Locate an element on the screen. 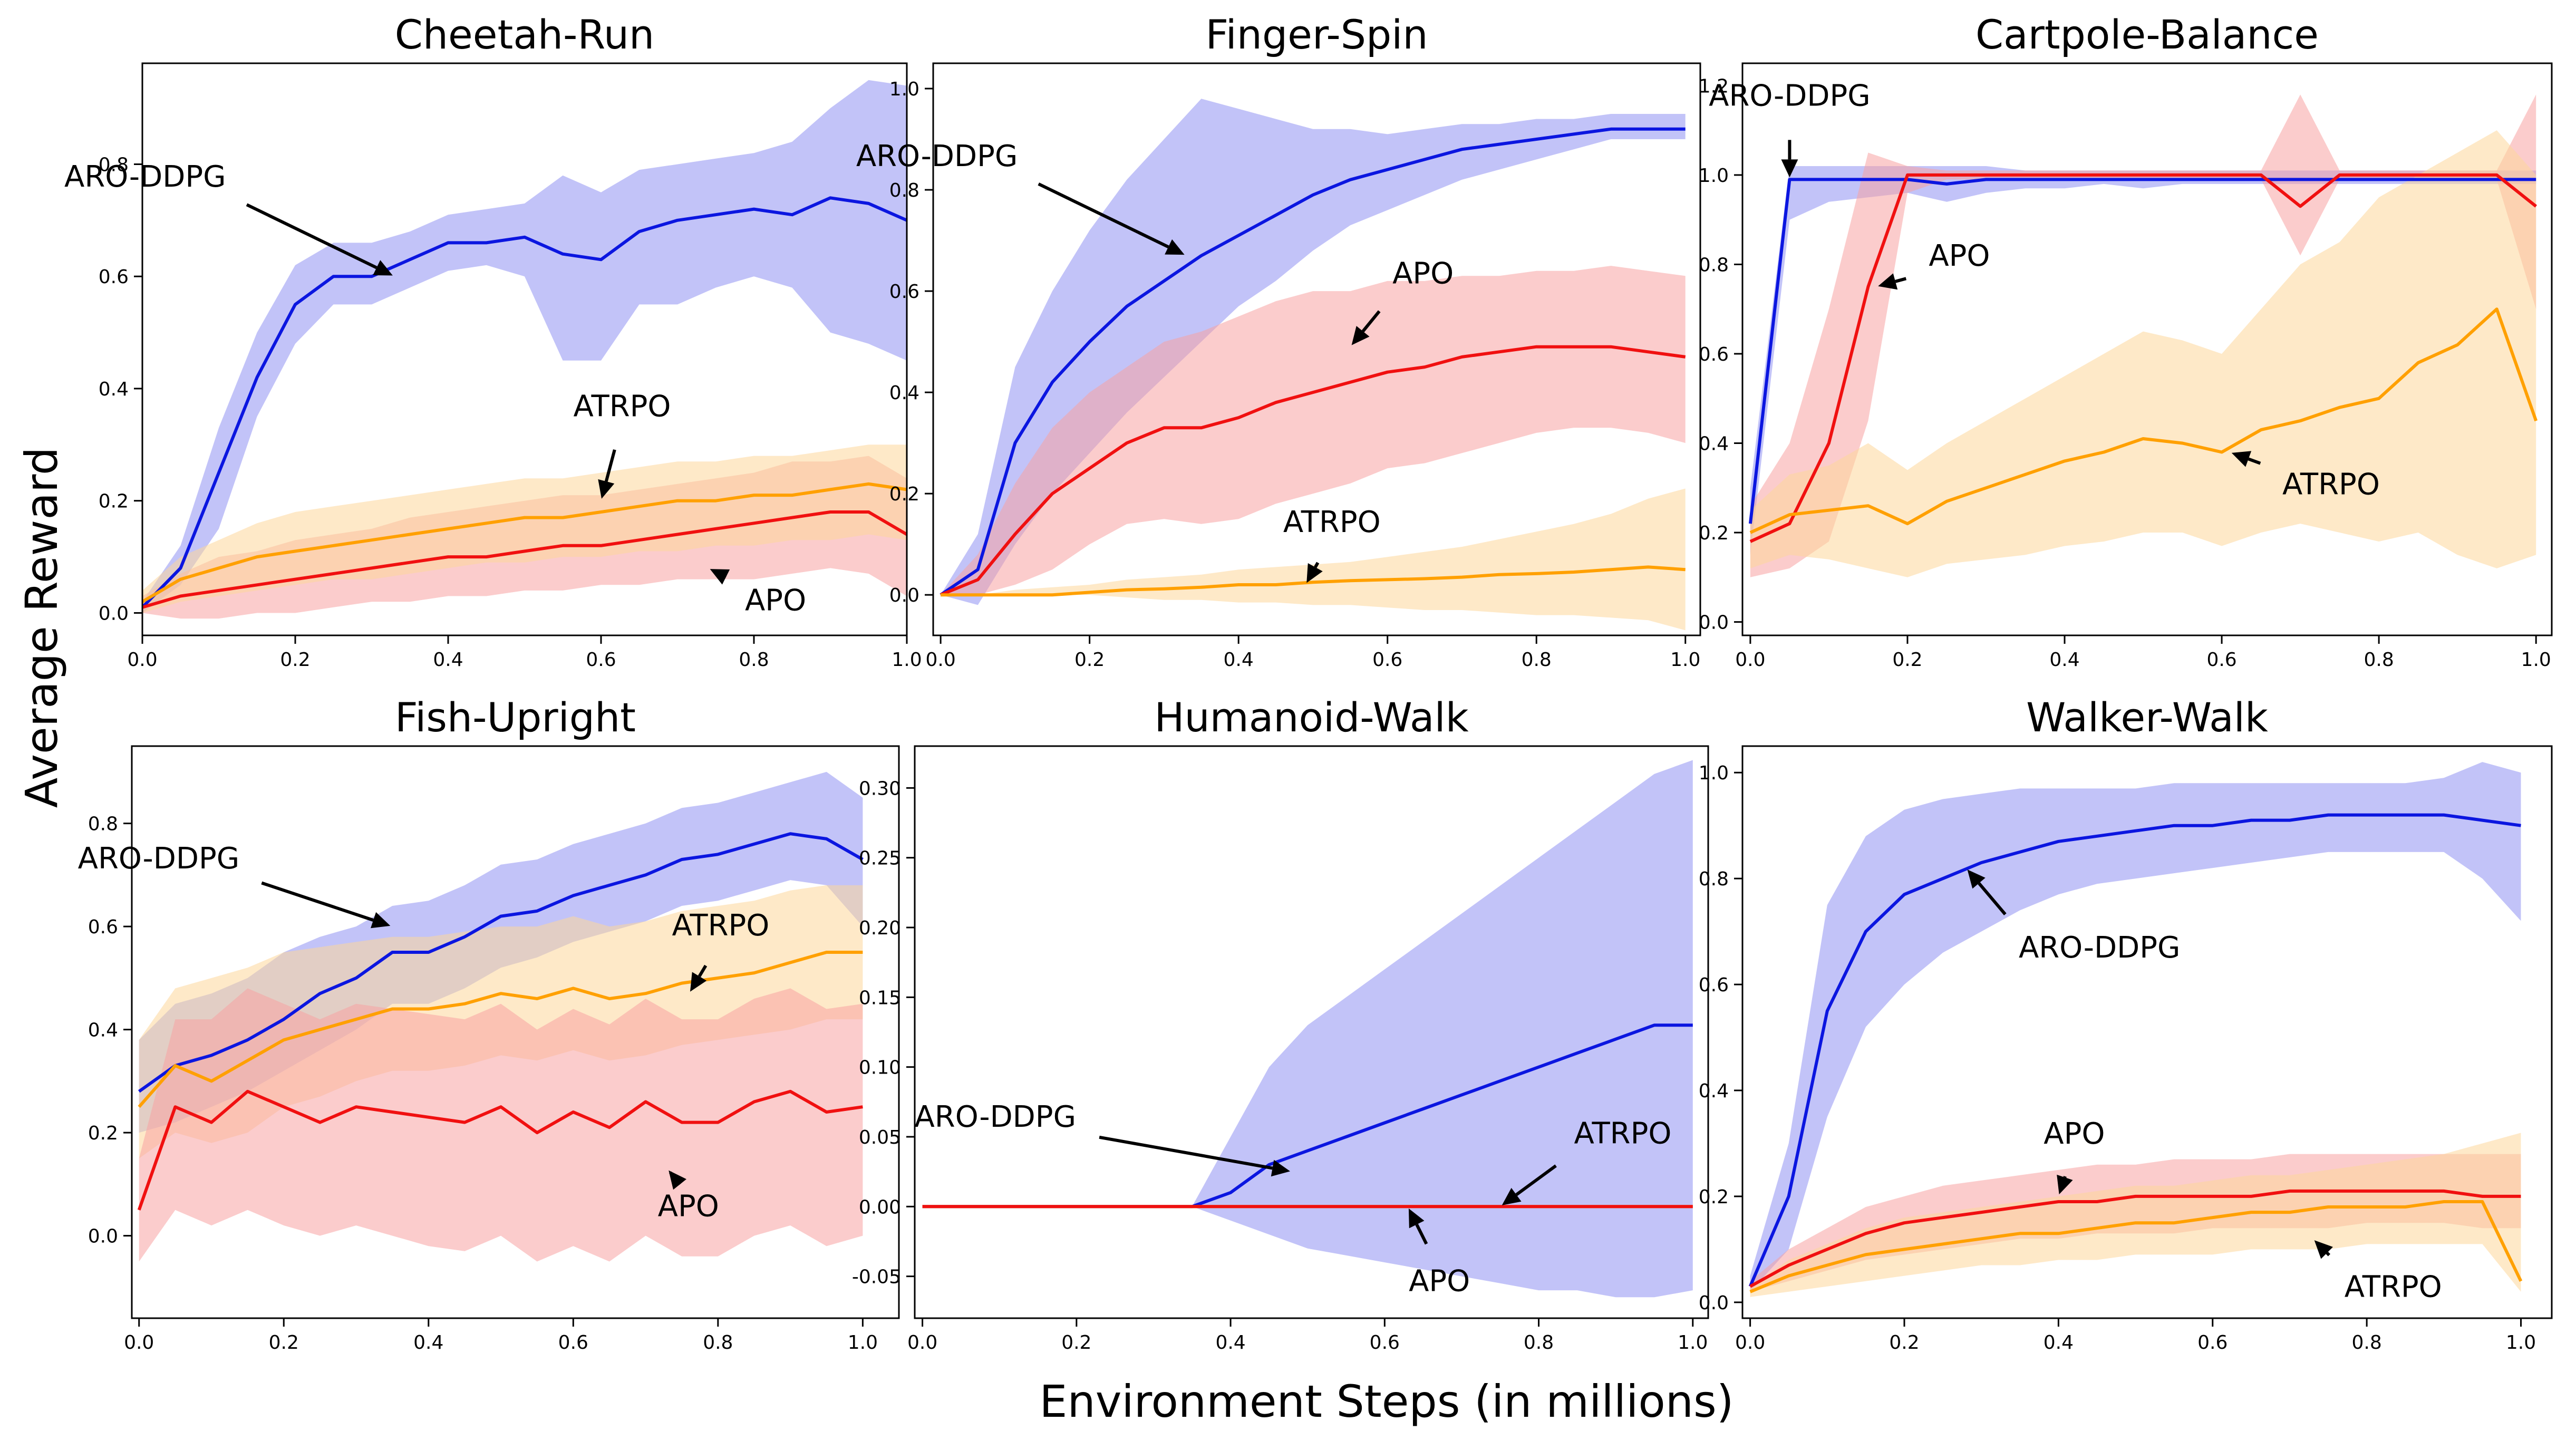 The image size is (2576, 1440). y-tick-label: 0.30 is located at coordinates (880, 788).